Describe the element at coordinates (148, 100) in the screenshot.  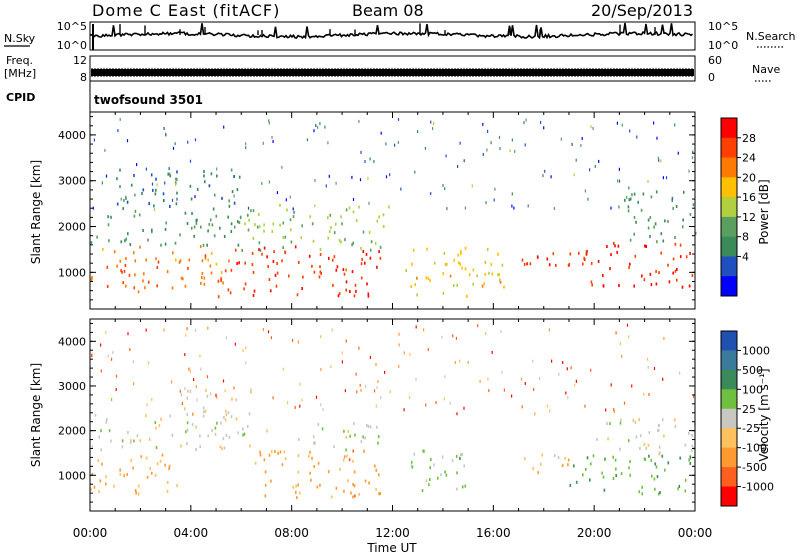
I see `cpid-value: twofsound 3501` at that location.